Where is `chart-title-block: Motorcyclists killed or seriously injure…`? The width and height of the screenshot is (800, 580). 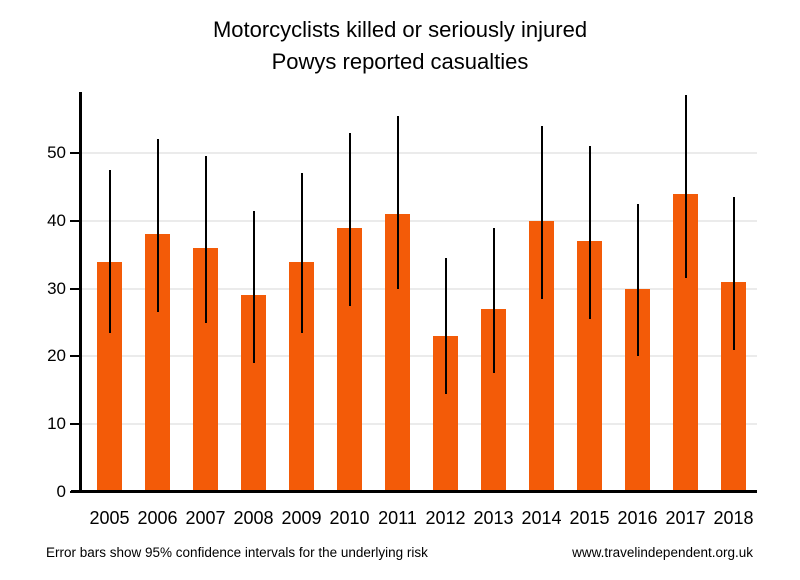
chart-title-block: Motorcyclists killed or seriously injure… is located at coordinates (400, 46).